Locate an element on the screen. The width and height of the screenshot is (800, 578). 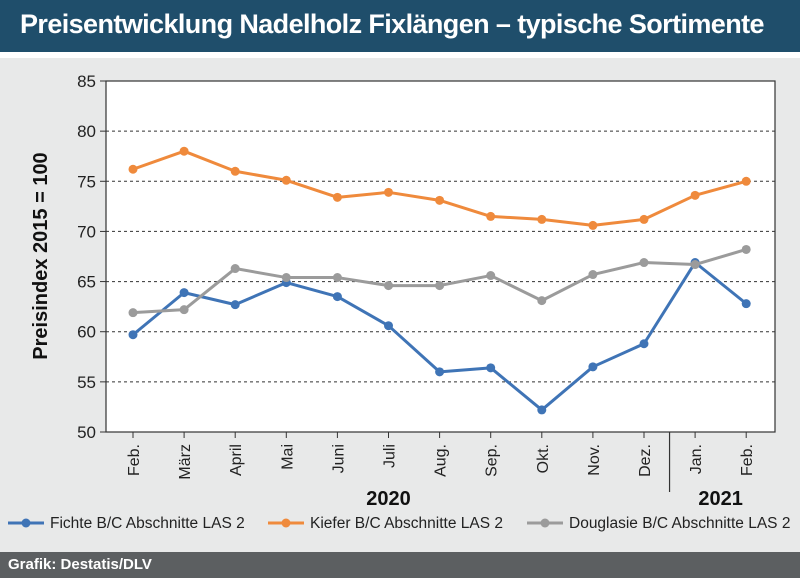
x-tick-label: Dez. is located at coordinates (645, 460).